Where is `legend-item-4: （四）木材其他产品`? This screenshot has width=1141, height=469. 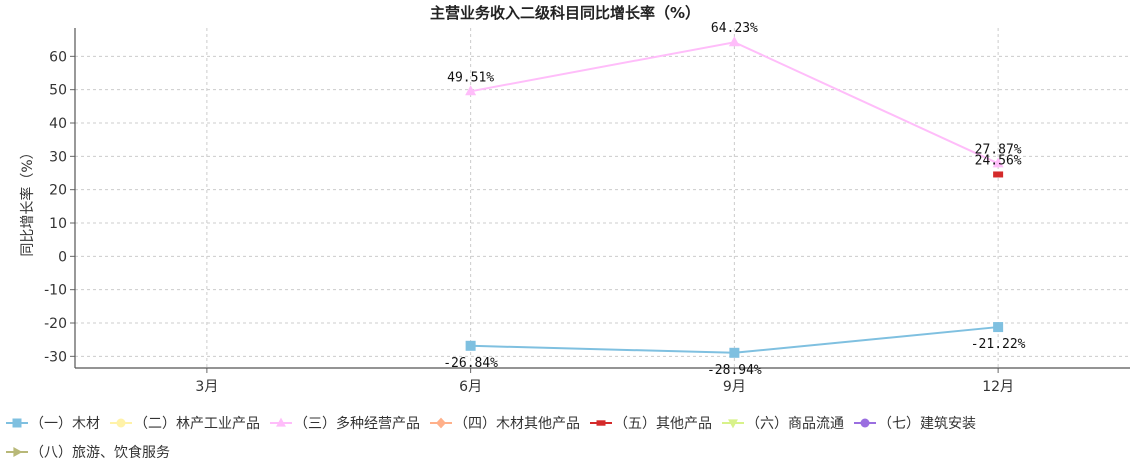
legend-item-4: （四）木材其他产品 is located at coordinates (505, 424).